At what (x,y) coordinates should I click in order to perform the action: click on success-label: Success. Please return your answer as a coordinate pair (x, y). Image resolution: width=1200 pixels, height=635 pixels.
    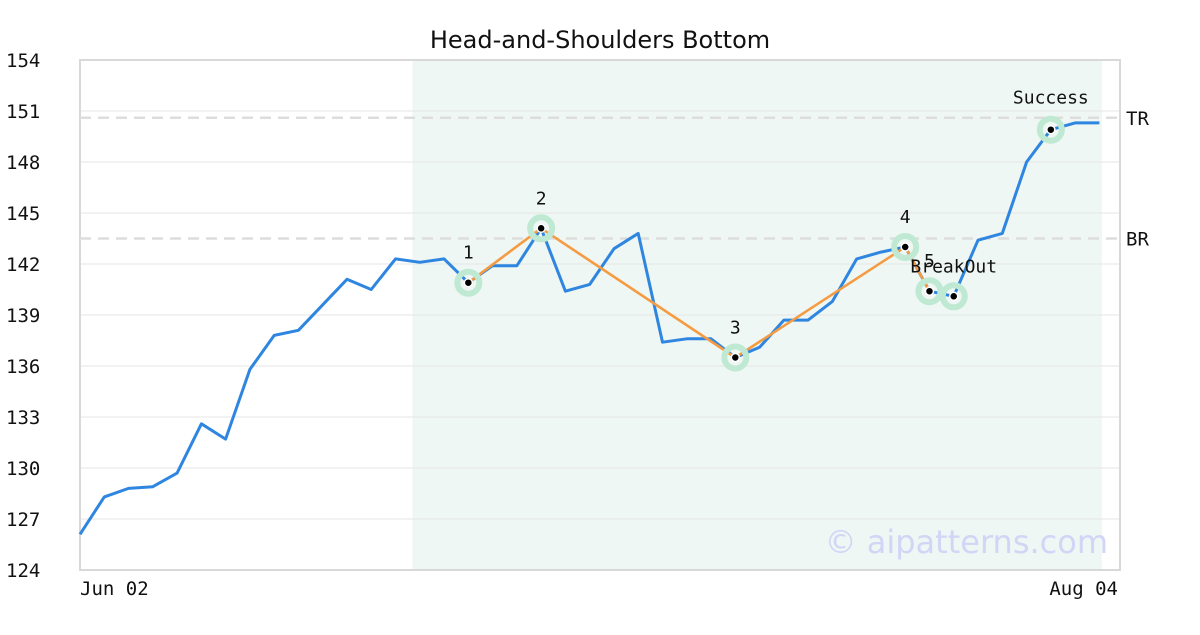
    Looking at the image, I should click on (1051, 98).